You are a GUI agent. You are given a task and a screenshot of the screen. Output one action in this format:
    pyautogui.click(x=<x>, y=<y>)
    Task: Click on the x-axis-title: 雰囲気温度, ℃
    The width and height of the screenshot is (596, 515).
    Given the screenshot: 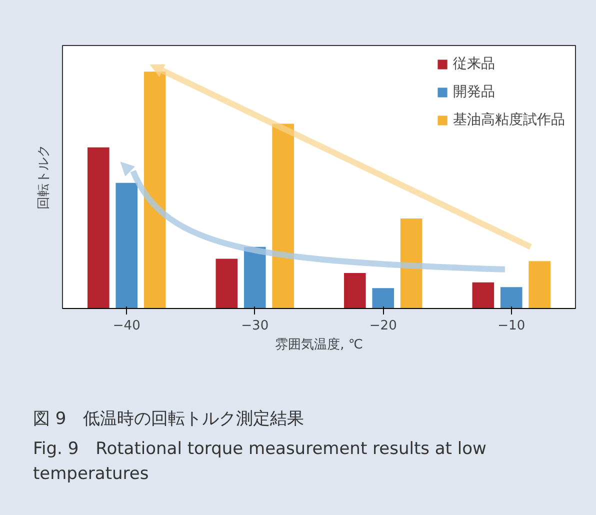 What is the action you would take?
    pyautogui.click(x=319, y=344)
    